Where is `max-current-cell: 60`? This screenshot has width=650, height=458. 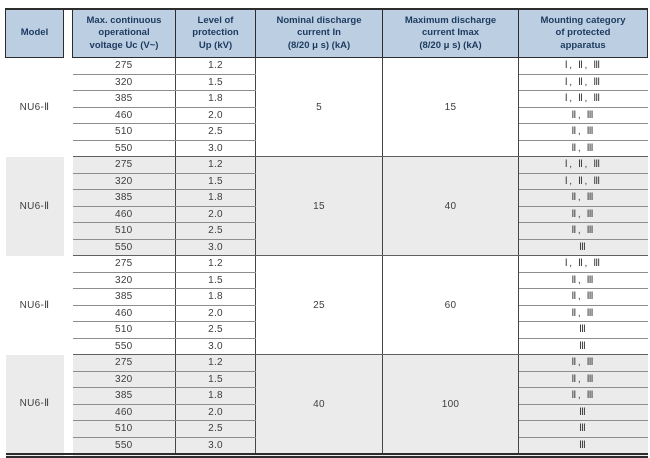 max-current-cell: 60 is located at coordinates (450, 305).